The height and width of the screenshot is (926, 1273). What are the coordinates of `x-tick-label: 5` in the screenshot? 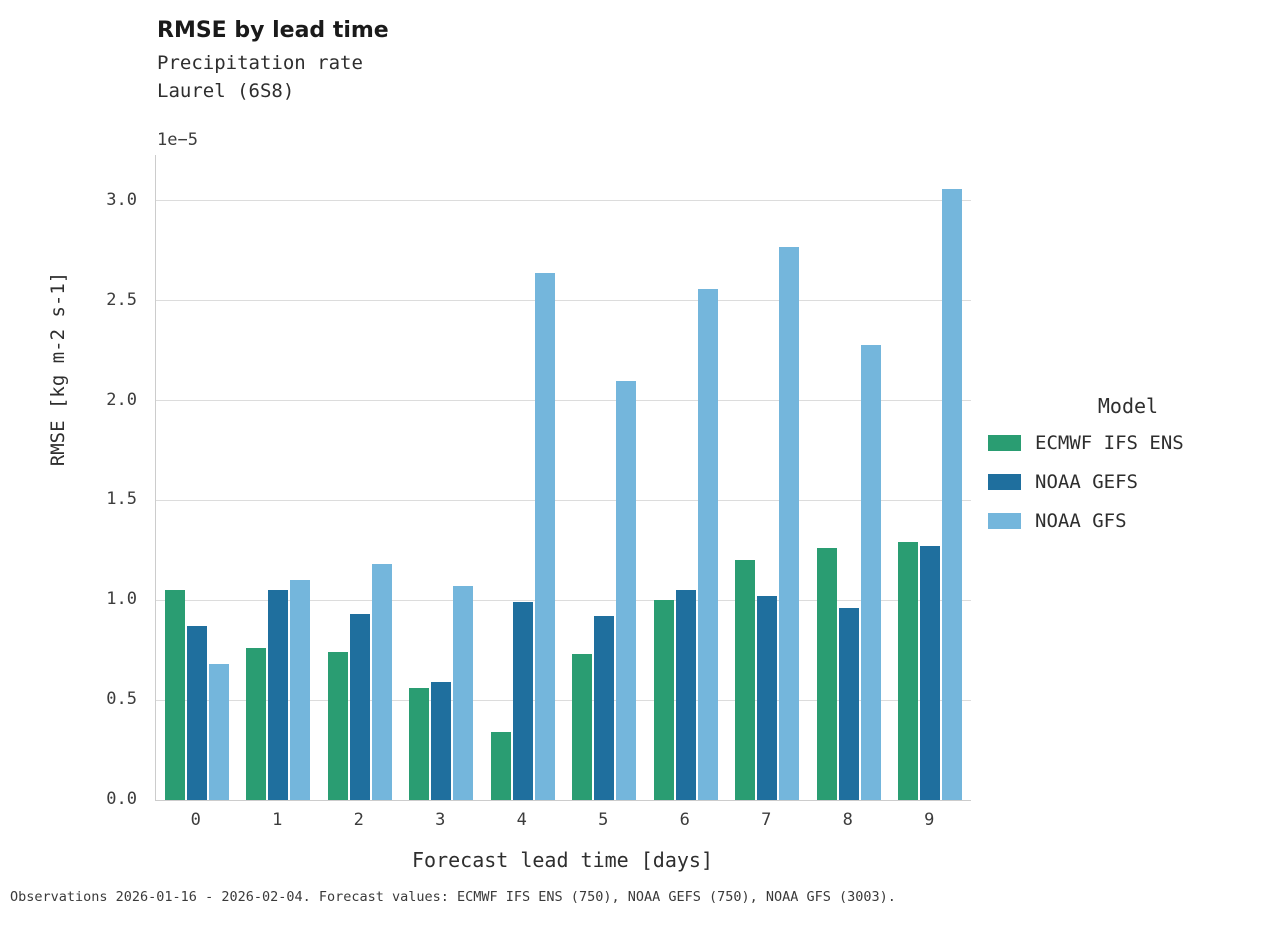 It's located at (603, 820).